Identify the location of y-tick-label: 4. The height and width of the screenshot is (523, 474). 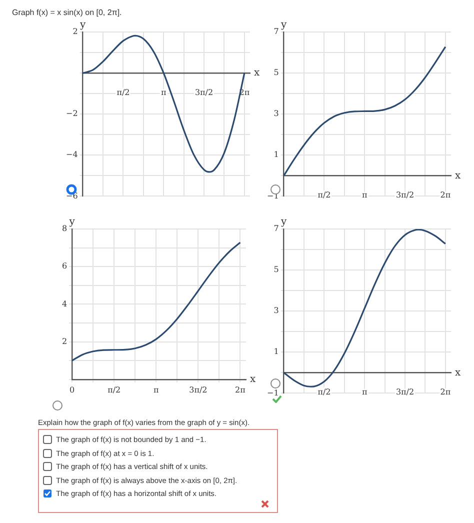
(65, 303).